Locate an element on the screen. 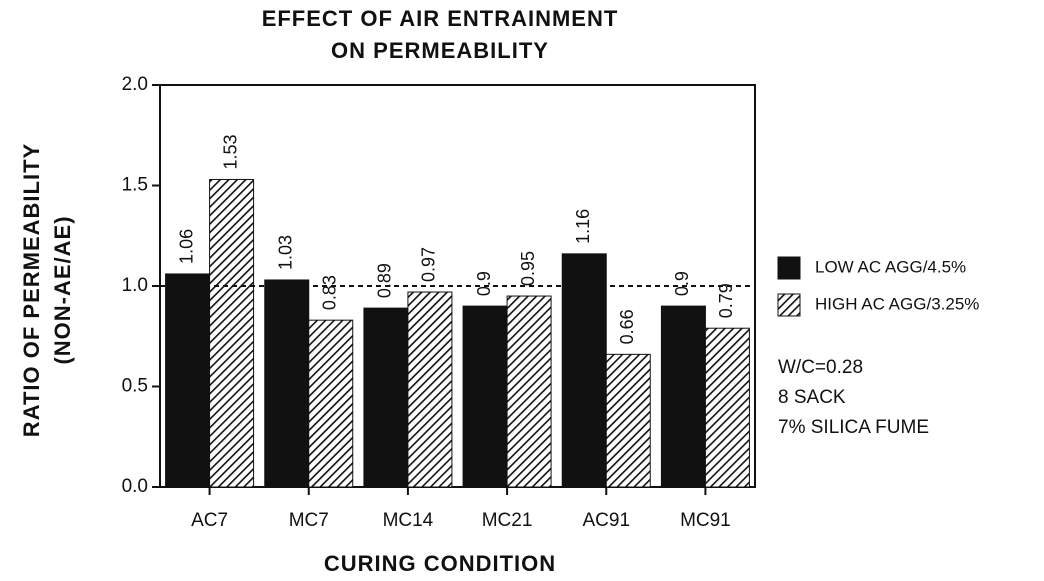 This screenshot has height=581, width=1044. y-axis-title: RATIO OF PERMEABILITY is located at coordinates (31, 290).